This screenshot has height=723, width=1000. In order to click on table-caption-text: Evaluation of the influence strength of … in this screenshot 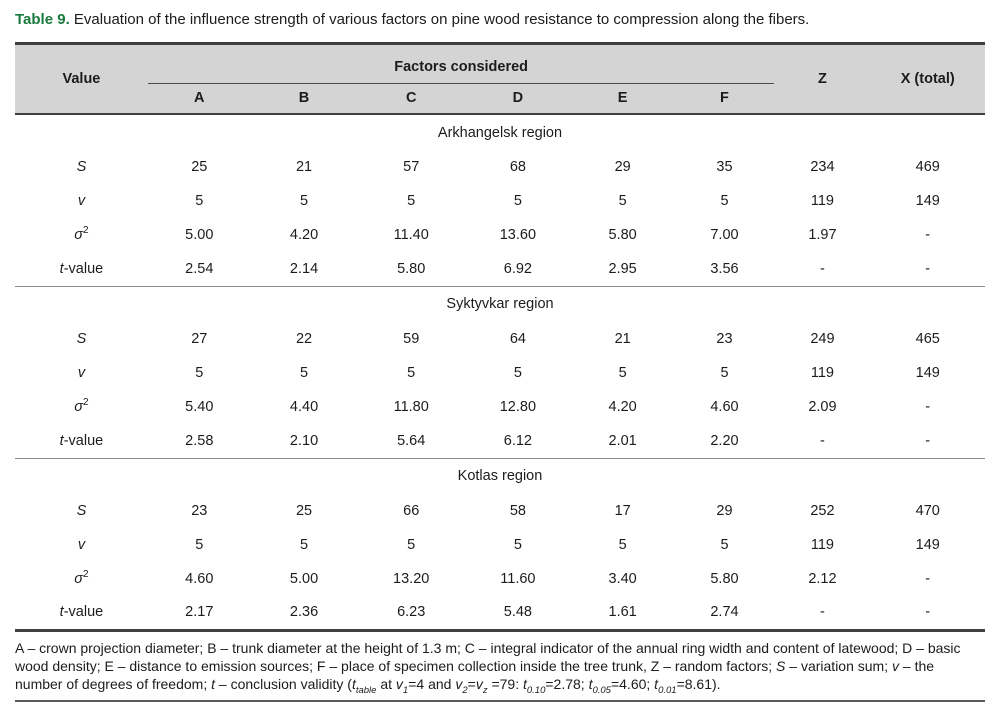, I will do `click(439, 19)`.